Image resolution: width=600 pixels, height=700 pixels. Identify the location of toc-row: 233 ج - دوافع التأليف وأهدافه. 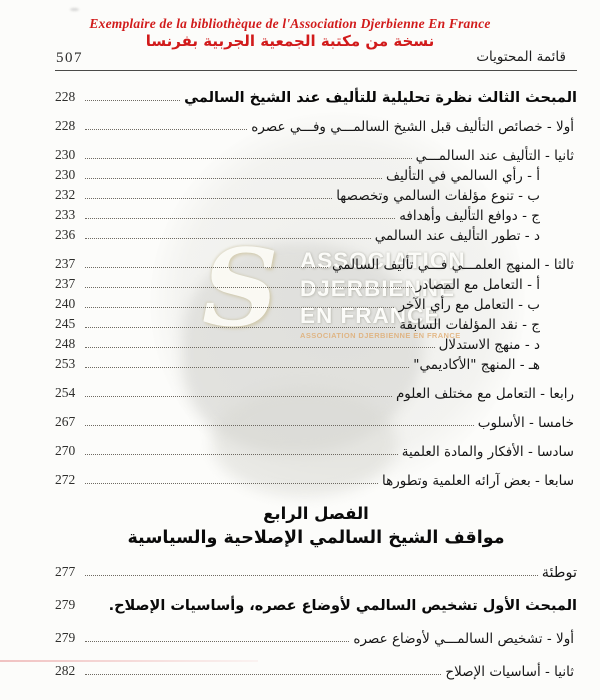
(316, 214).